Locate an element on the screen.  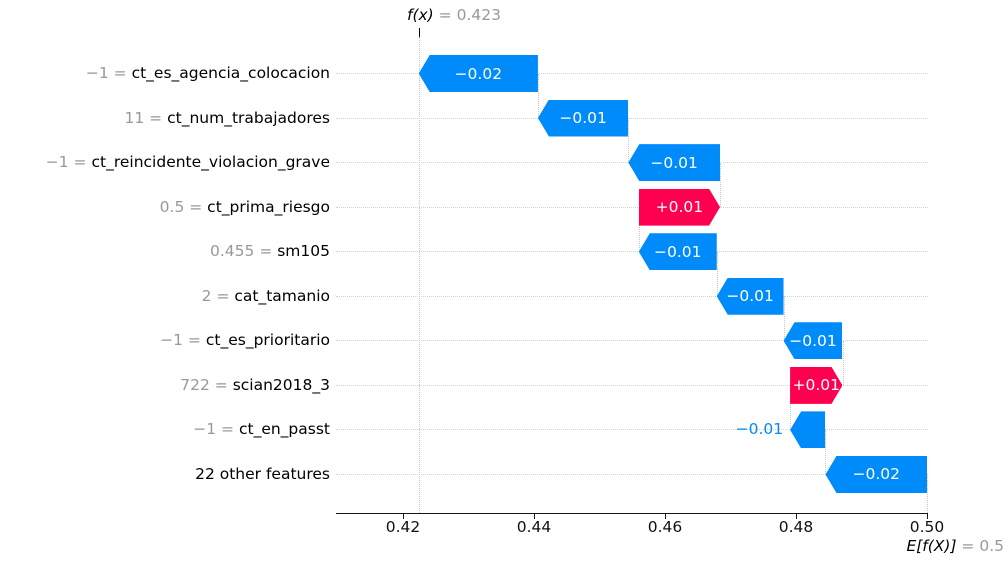
x-axis-tick-label: 0.50 is located at coordinates (927, 527).